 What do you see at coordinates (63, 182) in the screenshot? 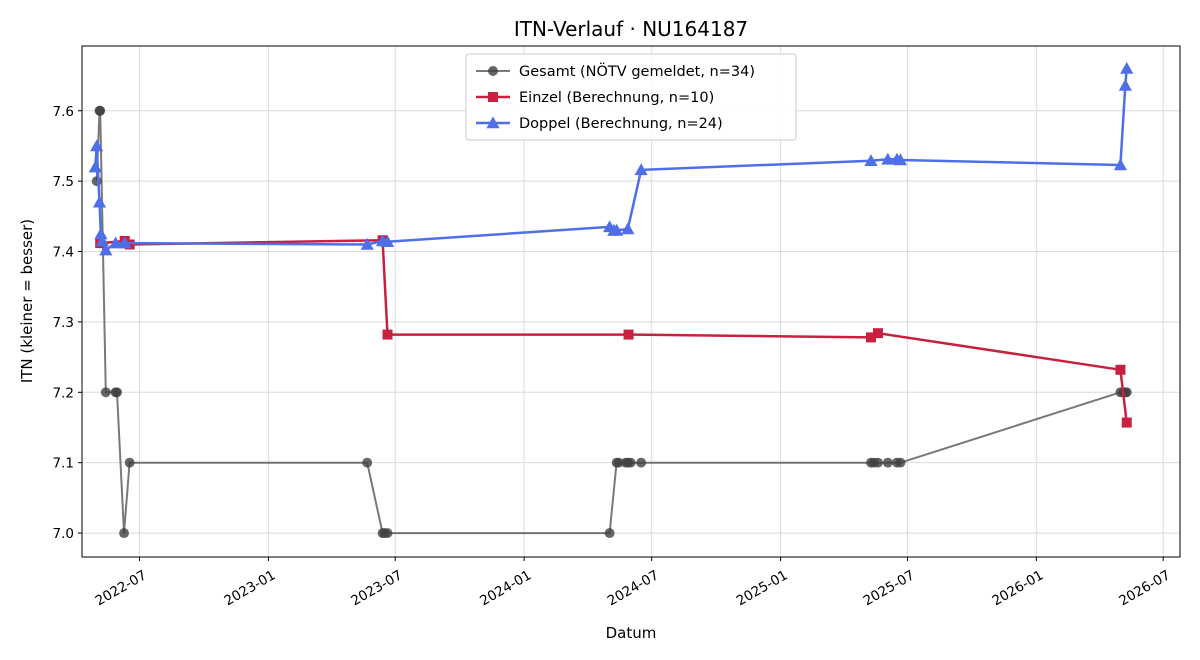
I see `y-tick-label: 7.5` at bounding box center [63, 182].